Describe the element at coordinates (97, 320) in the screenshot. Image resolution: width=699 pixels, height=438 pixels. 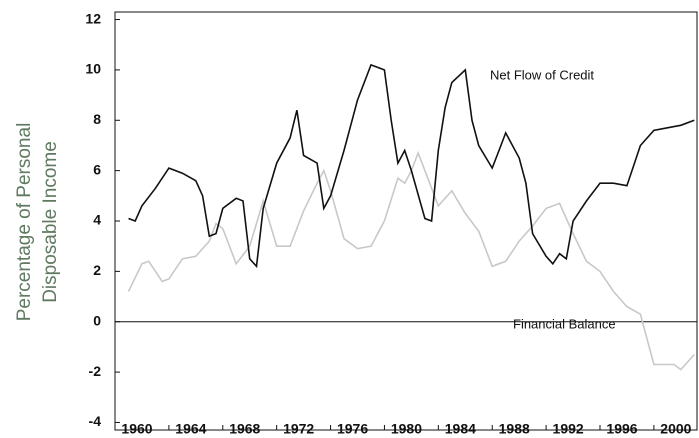
I see `y-tick-label: 0` at that location.